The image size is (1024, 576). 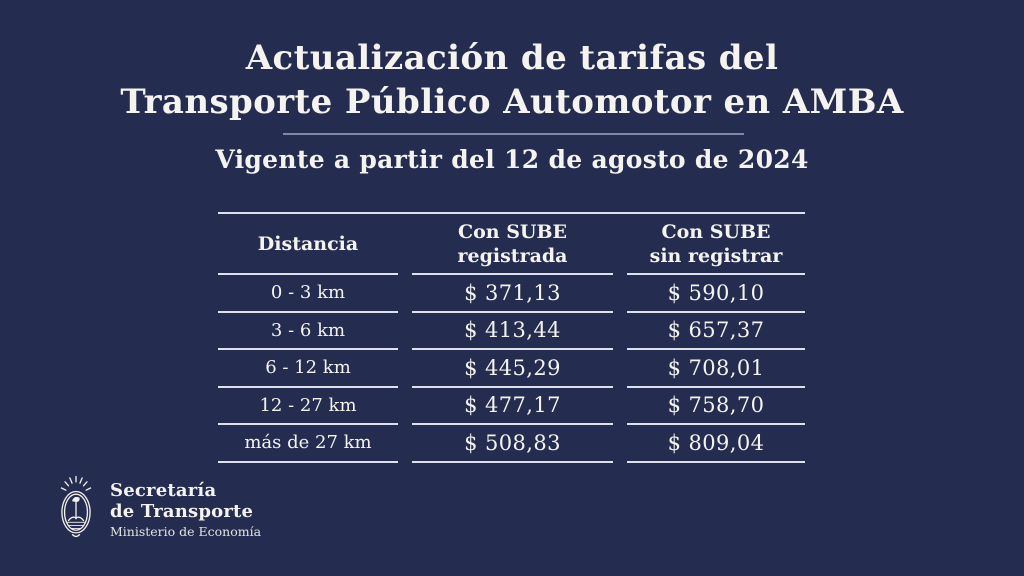 What do you see at coordinates (716, 331) in the screenshot?
I see `unregistered-fare-cell: $ 657,37` at bounding box center [716, 331].